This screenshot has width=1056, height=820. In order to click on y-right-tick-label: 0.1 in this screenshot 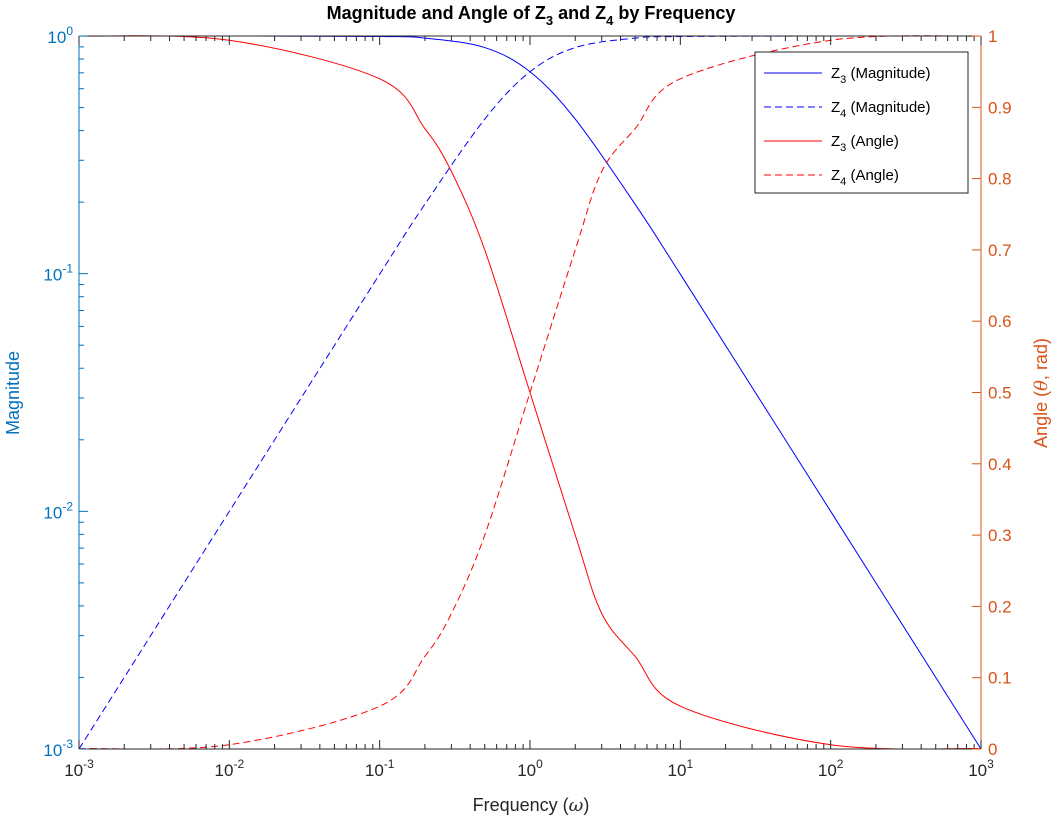, I will do `click(1000, 678)`.